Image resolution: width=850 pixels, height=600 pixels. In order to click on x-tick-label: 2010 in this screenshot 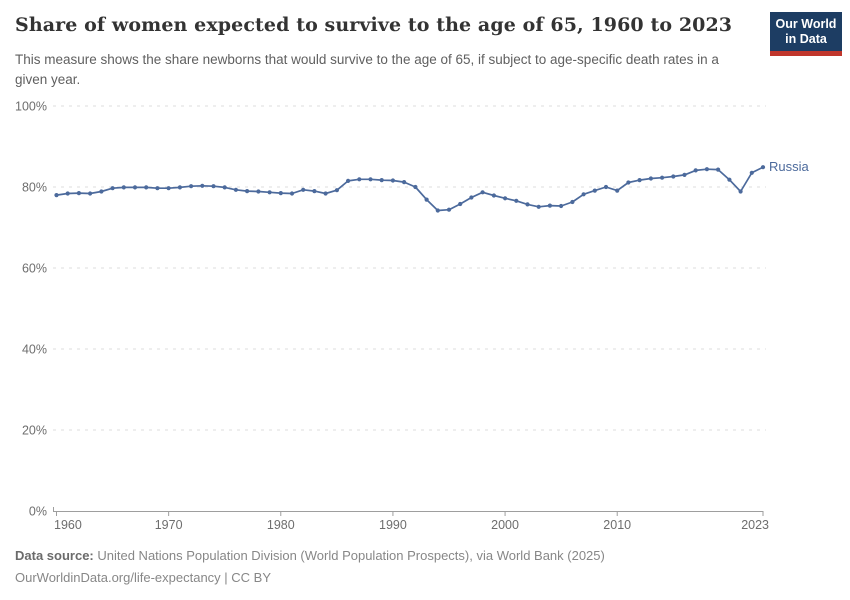, I will do `click(617, 525)`.